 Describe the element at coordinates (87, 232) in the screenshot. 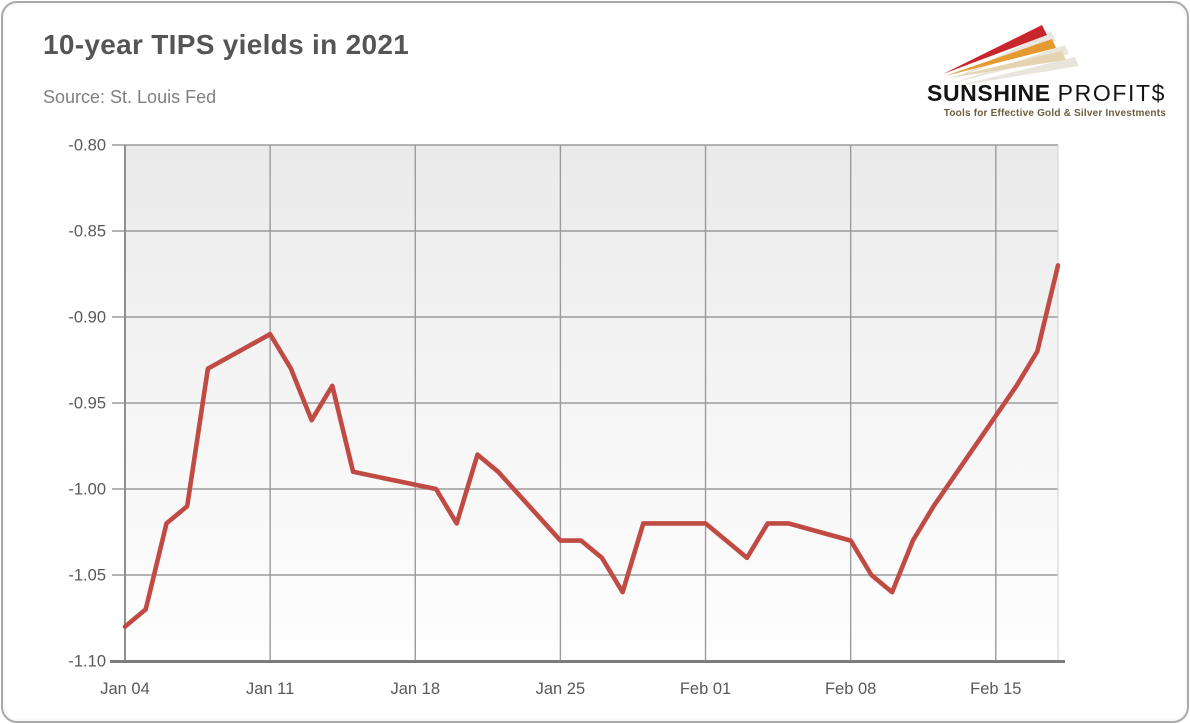

I see `y-tick-label: -0.85` at that location.